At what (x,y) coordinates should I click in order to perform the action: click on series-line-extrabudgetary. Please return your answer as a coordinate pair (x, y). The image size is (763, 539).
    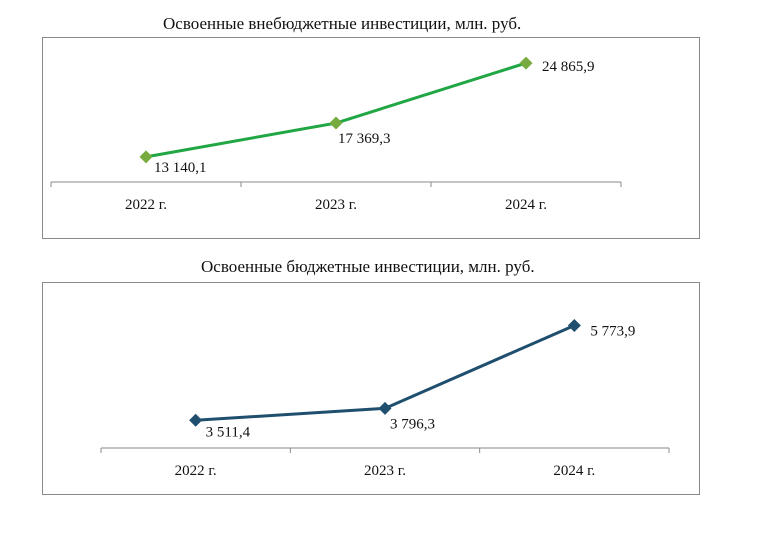
    Looking at the image, I should click on (336, 110).